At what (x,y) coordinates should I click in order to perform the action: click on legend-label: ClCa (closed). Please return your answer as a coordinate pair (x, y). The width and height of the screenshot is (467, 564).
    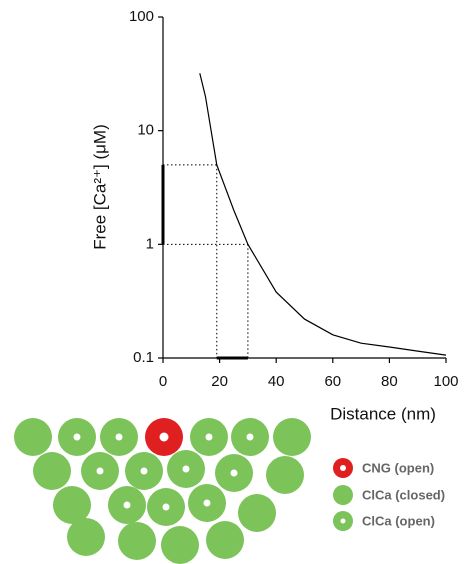
    Looking at the image, I should click on (403, 494).